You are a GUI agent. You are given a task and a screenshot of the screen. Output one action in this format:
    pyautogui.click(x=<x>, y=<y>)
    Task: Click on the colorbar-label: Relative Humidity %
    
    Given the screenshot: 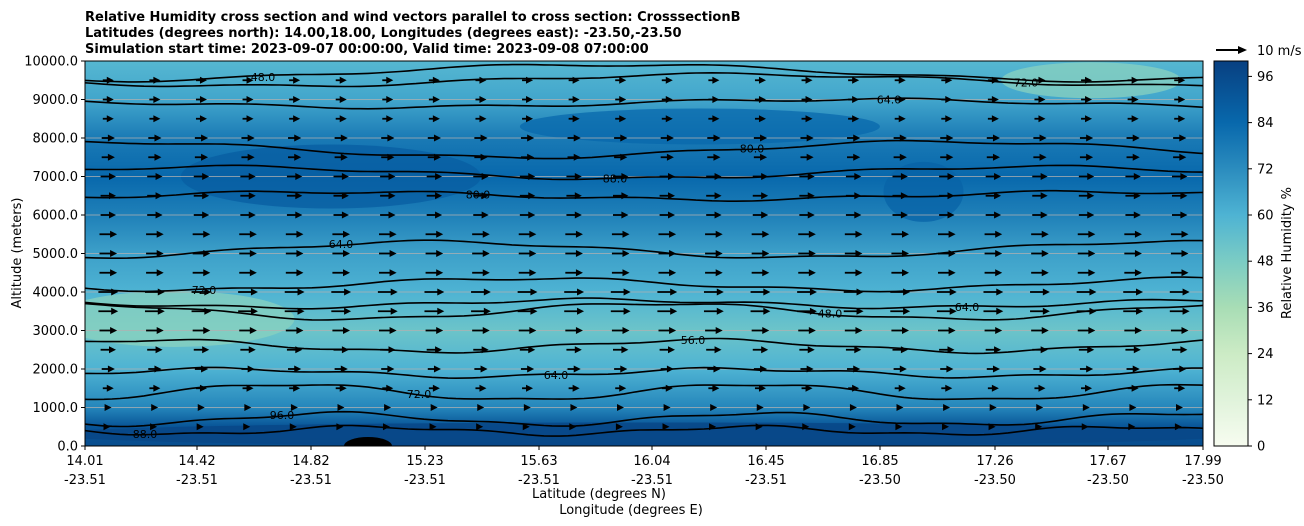 What is the action you would take?
    pyautogui.click(x=1287, y=253)
    